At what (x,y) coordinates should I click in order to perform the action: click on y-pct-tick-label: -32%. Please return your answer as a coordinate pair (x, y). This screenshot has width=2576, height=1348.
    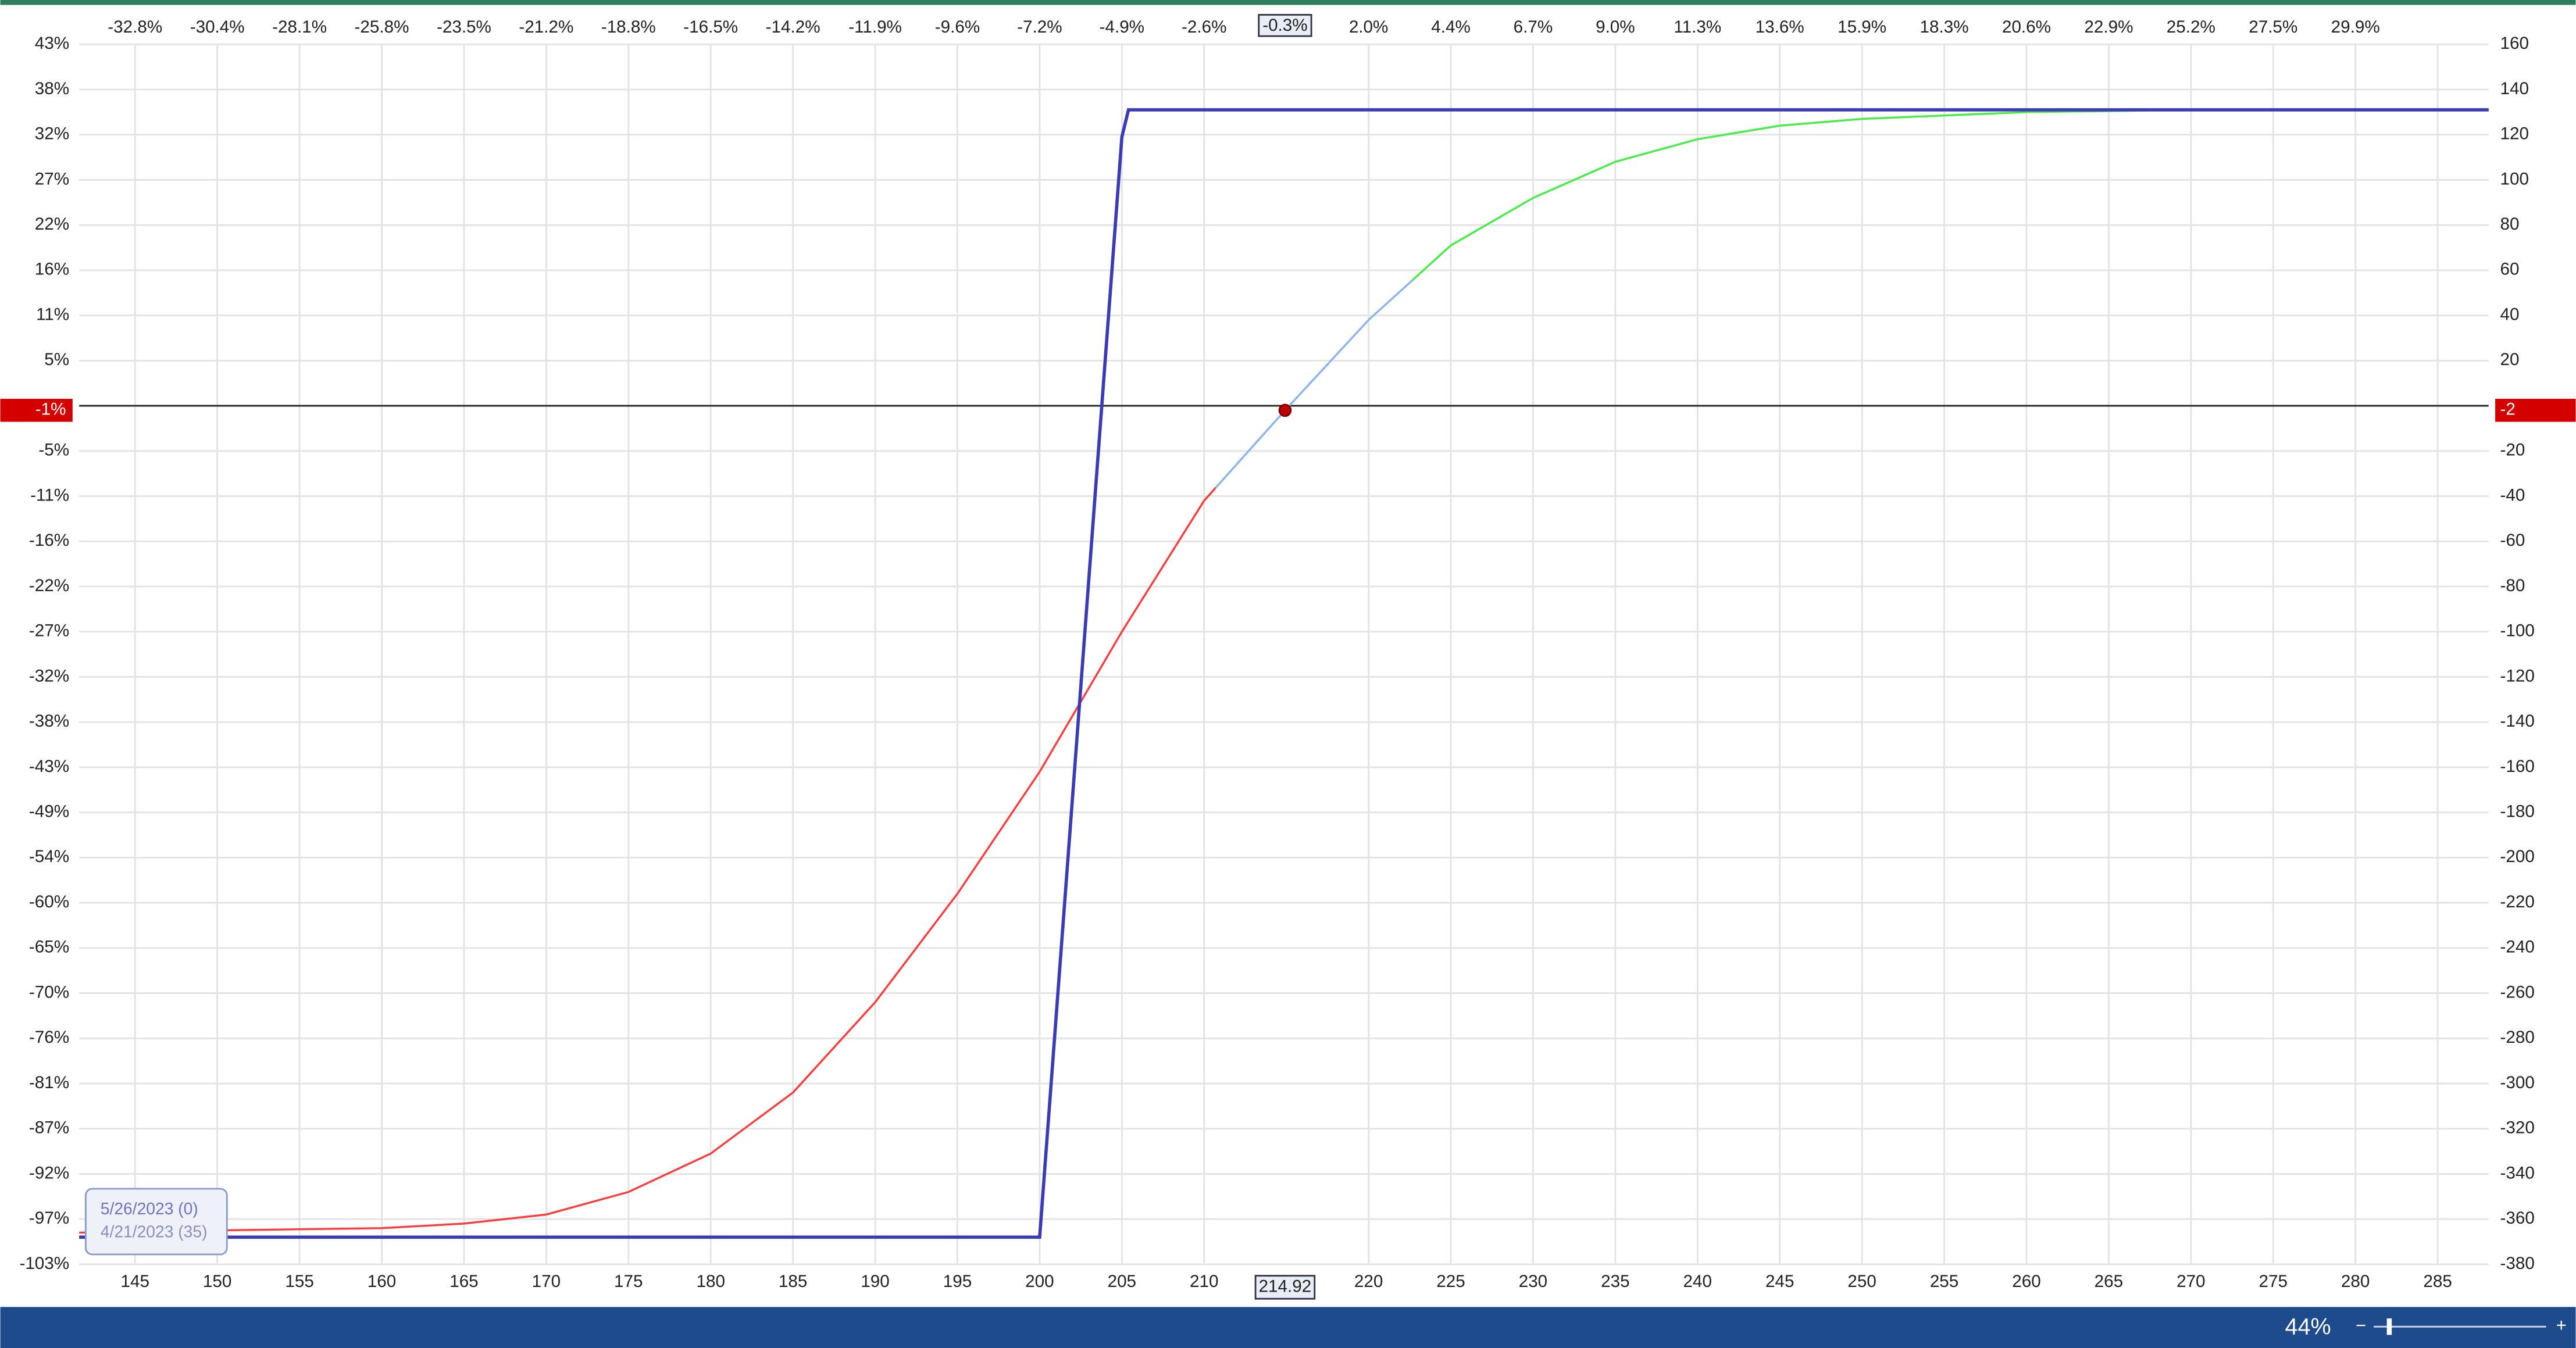
    Looking at the image, I should click on (49, 676).